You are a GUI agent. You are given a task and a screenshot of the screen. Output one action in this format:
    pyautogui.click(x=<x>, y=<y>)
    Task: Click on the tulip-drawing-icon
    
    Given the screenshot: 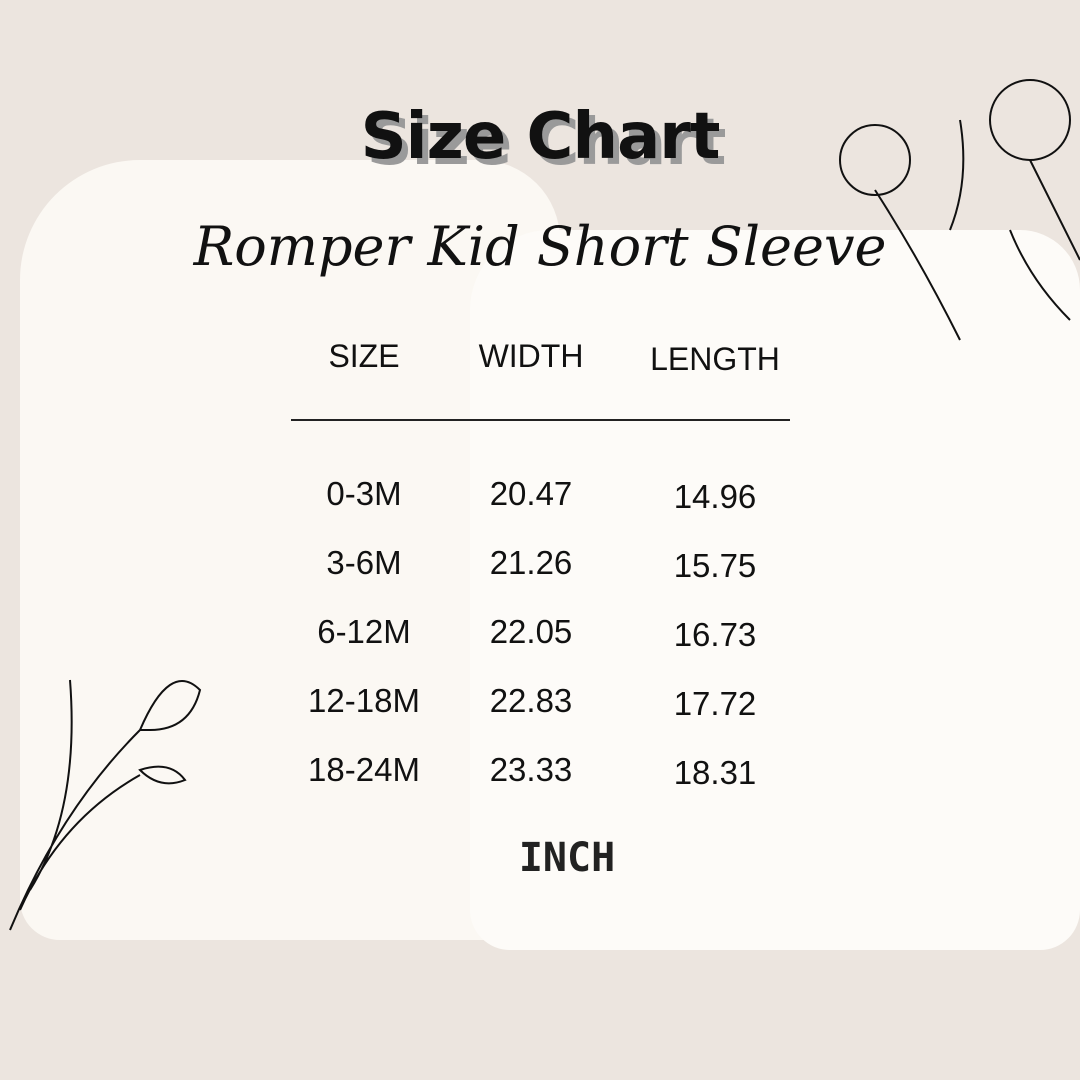 What is the action you would take?
    pyautogui.click(x=105, y=805)
    